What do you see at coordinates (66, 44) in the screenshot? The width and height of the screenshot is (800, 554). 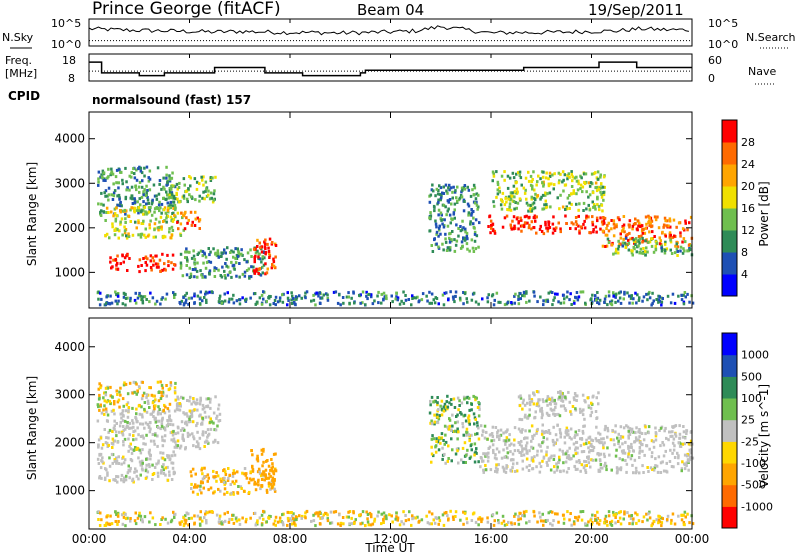 I see `noise-left-tick-bottom: 10^0` at bounding box center [66, 44].